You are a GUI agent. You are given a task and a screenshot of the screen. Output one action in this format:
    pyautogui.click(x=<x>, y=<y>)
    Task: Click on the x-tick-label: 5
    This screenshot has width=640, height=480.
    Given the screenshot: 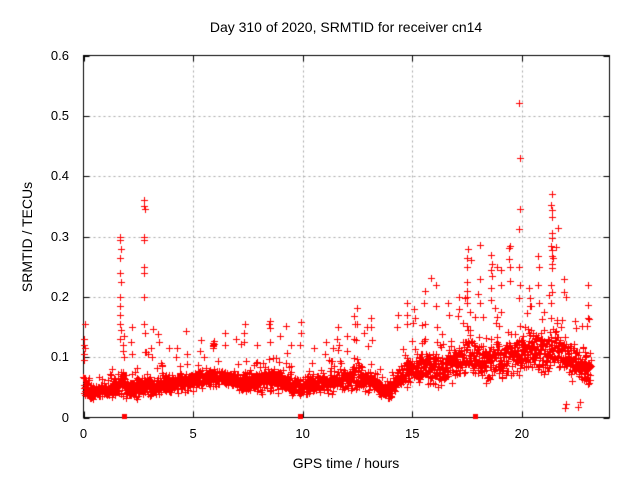 What is the action you would take?
    pyautogui.click(x=193, y=433)
    